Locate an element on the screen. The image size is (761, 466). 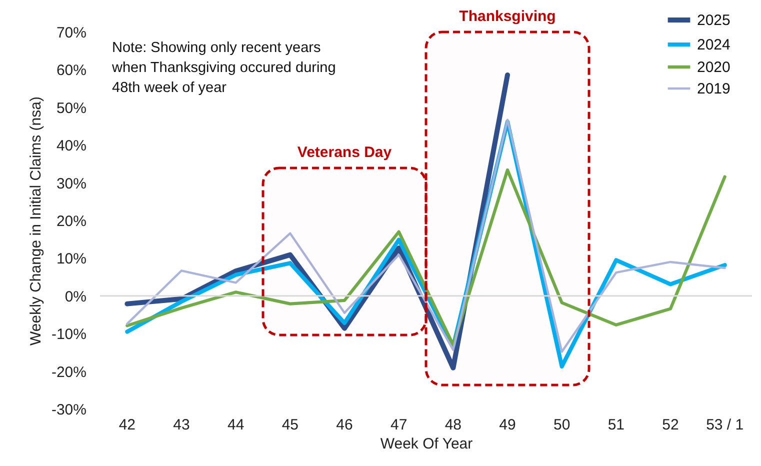
x-tick-label: 44 is located at coordinates (235, 425).